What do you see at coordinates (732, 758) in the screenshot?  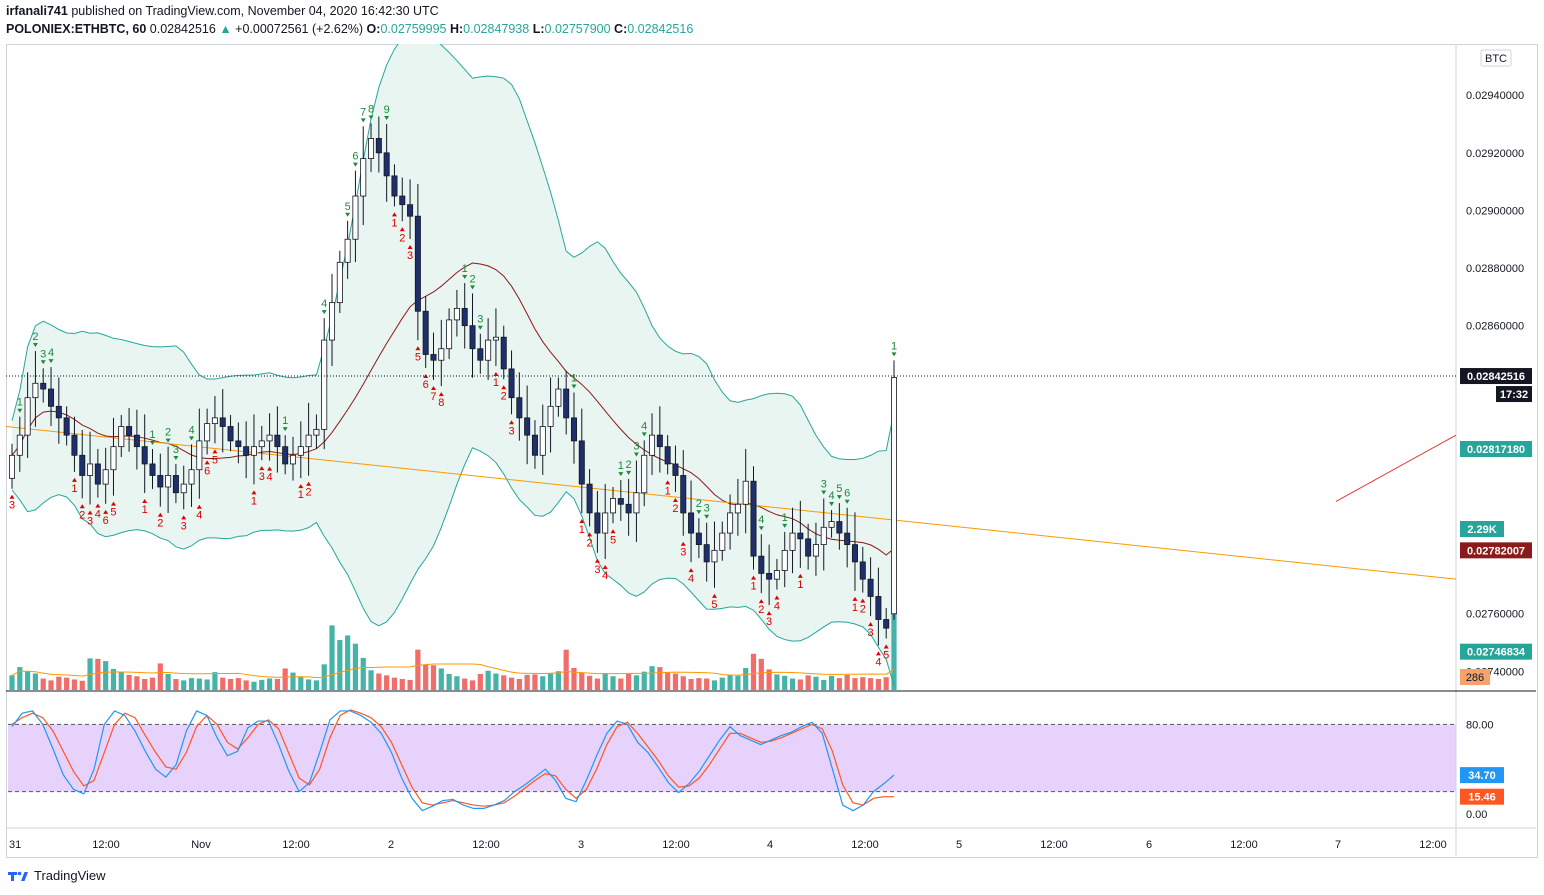 I see `stoch-band` at bounding box center [732, 758].